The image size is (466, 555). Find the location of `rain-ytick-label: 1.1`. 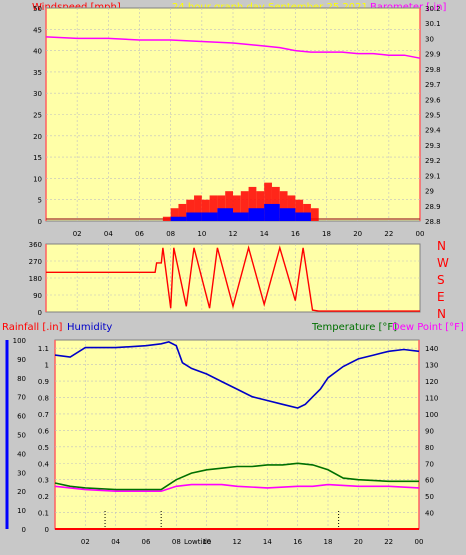

rain-ytick-label: 1.1 is located at coordinates (43, 349).